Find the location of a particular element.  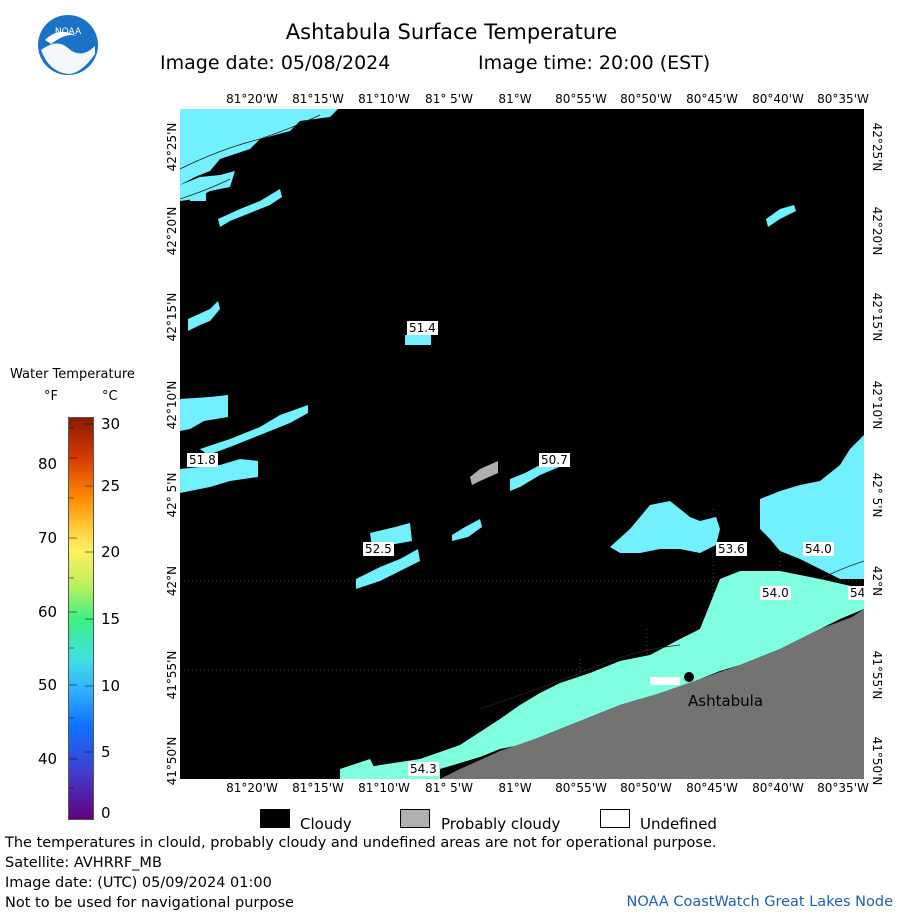

legend-undefined-label: Undefined is located at coordinates (678, 824).